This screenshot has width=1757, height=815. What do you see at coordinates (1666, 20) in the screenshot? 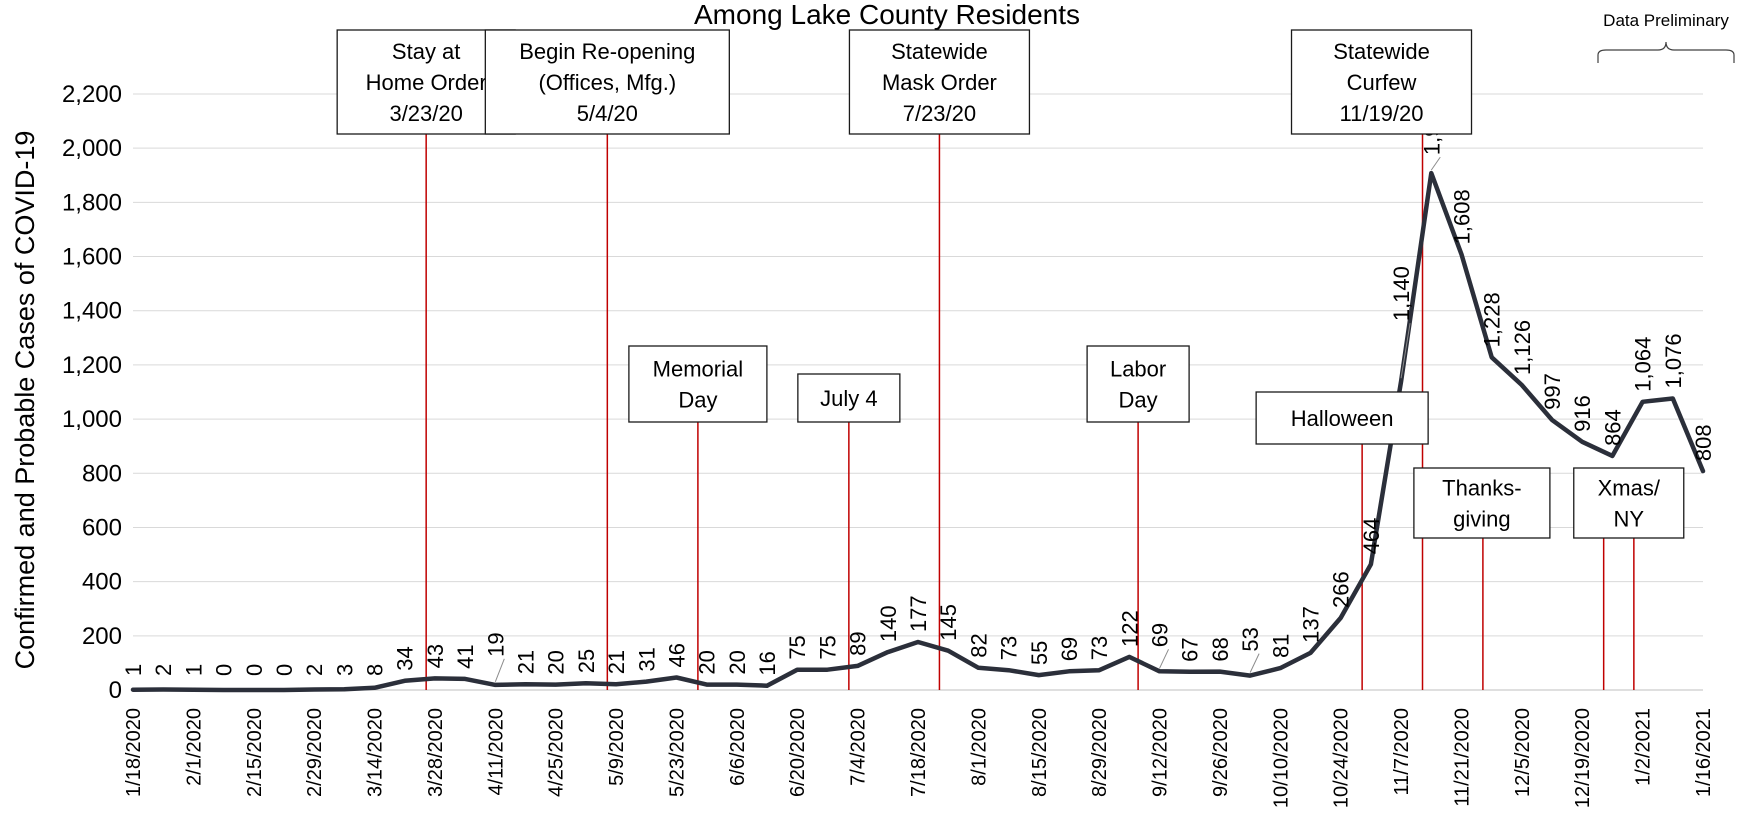
I see `data-preliminary-label: Data Preliminary` at bounding box center [1666, 20].